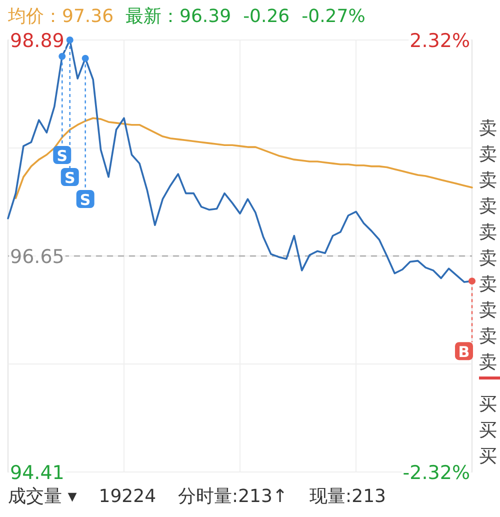  What do you see at coordinates (37, 473) in the screenshot?
I see `y-tick-label: 94.41` at bounding box center [37, 473].